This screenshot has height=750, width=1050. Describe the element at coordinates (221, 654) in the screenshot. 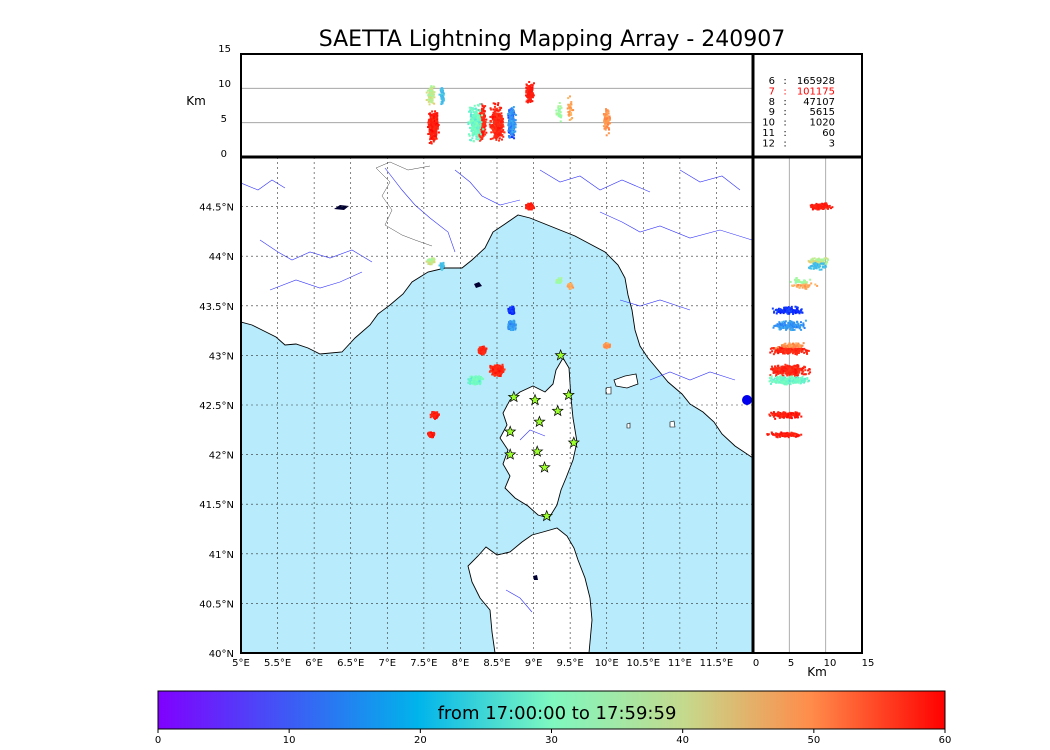

I see `lat-tick-label: 40°N` at that location.